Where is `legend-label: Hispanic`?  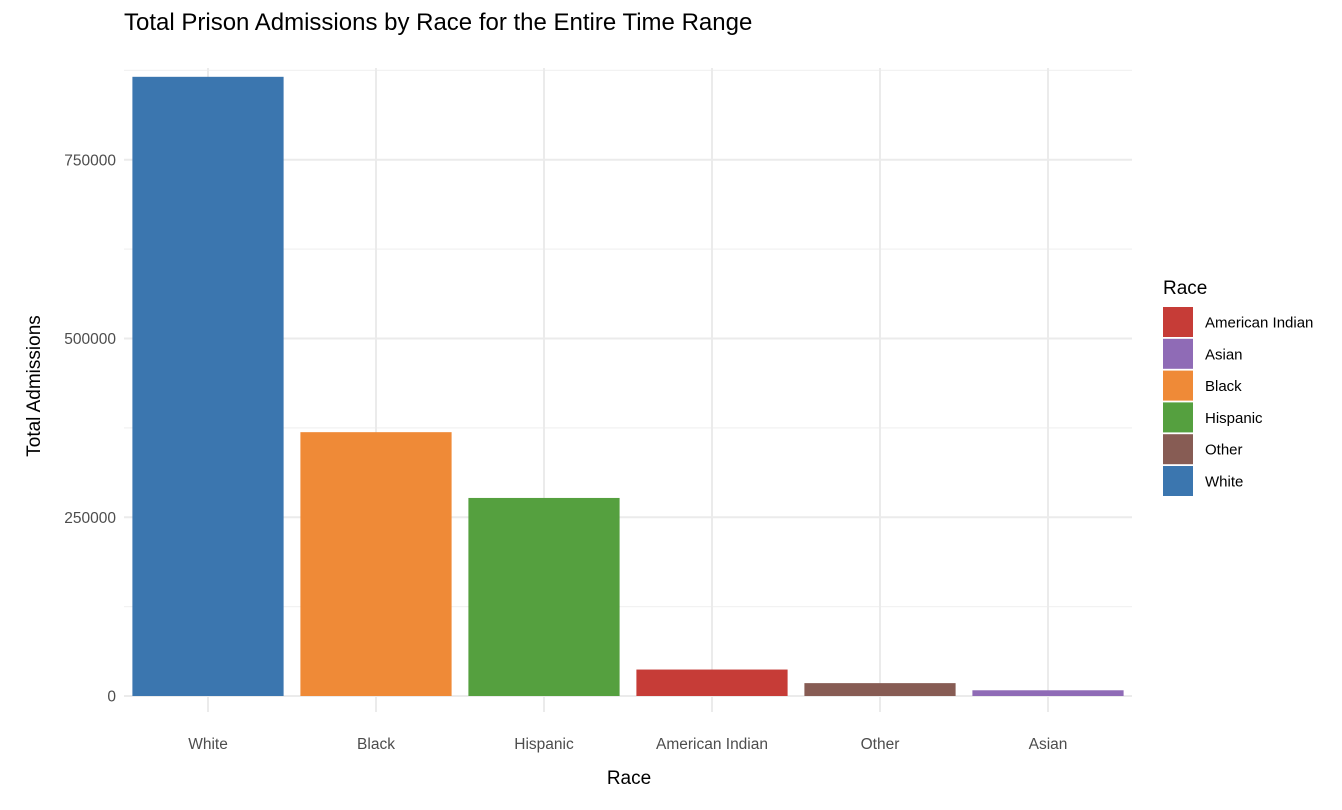 legend-label: Hispanic is located at coordinates (1234, 418).